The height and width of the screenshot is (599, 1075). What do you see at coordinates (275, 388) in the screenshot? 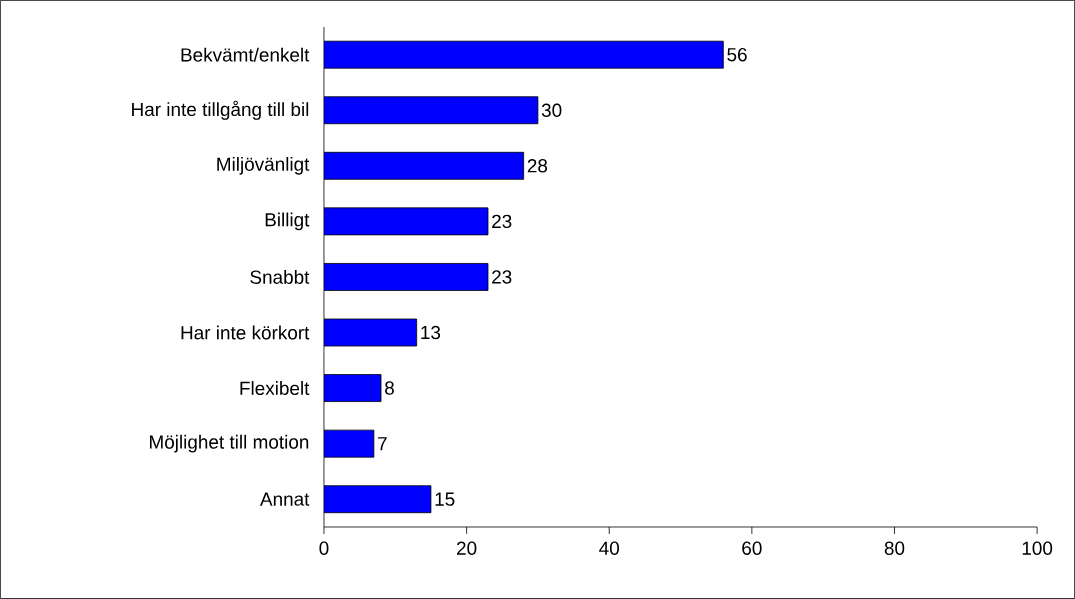
I see `y-tick-label: Flexibelt` at bounding box center [275, 388].